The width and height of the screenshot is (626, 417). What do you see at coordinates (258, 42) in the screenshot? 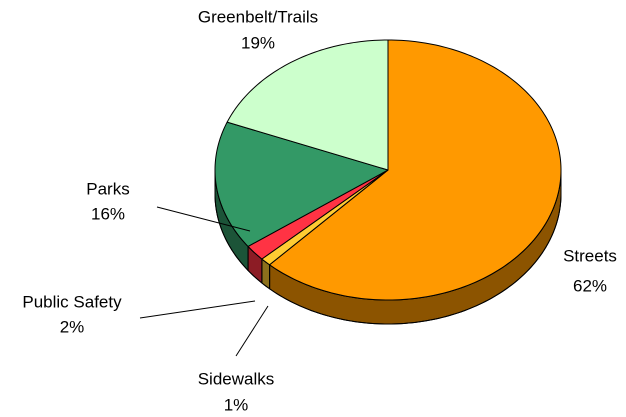
I see `slice-value: 19%` at bounding box center [258, 42].